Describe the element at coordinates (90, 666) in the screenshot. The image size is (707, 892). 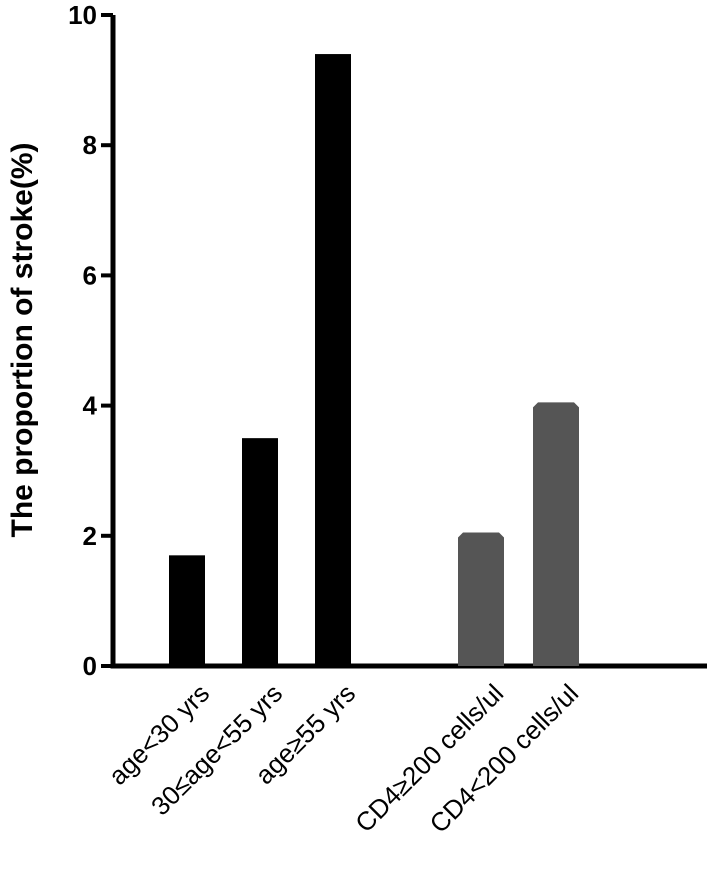
I see `y-tick-label: 0` at that location.